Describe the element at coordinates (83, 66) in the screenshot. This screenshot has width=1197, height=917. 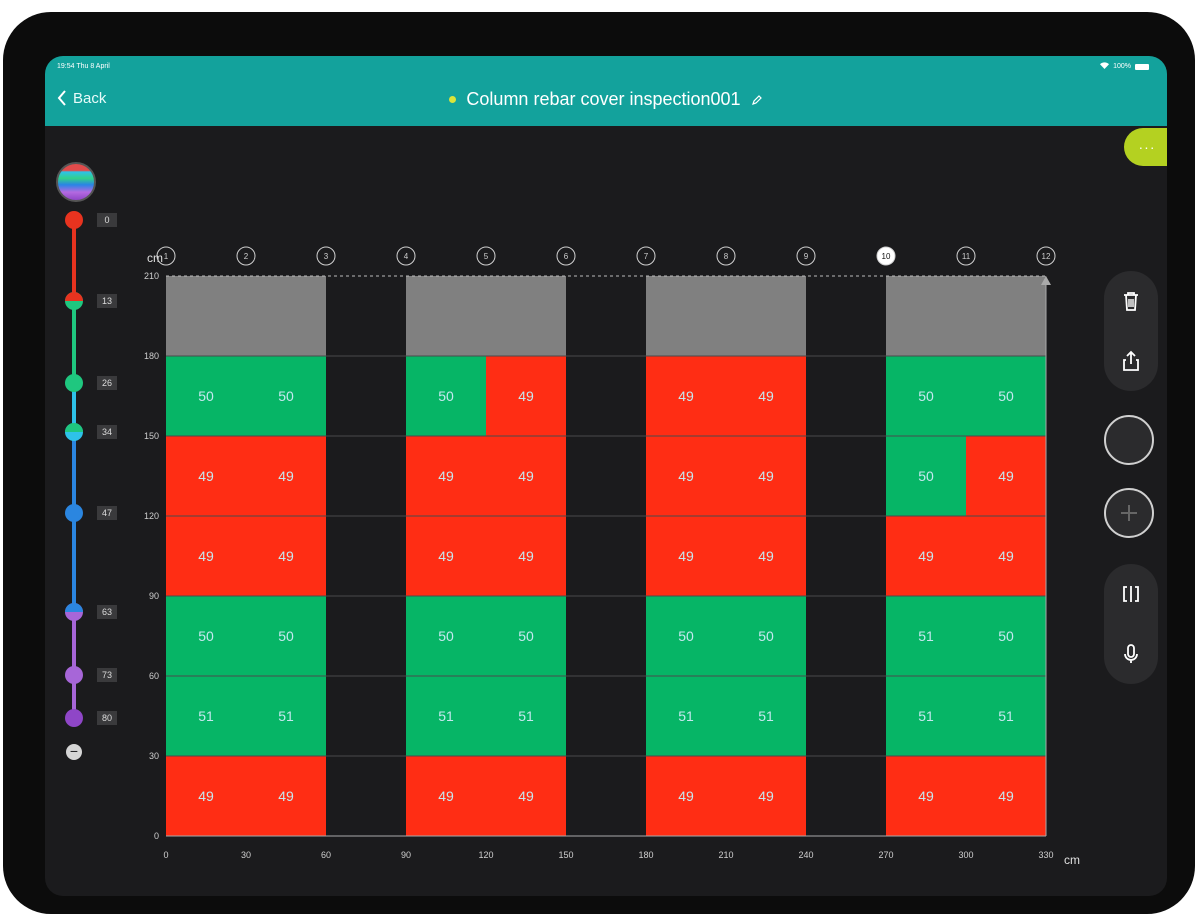
I see `status-time: 19:54 Thu 8 April` at that location.